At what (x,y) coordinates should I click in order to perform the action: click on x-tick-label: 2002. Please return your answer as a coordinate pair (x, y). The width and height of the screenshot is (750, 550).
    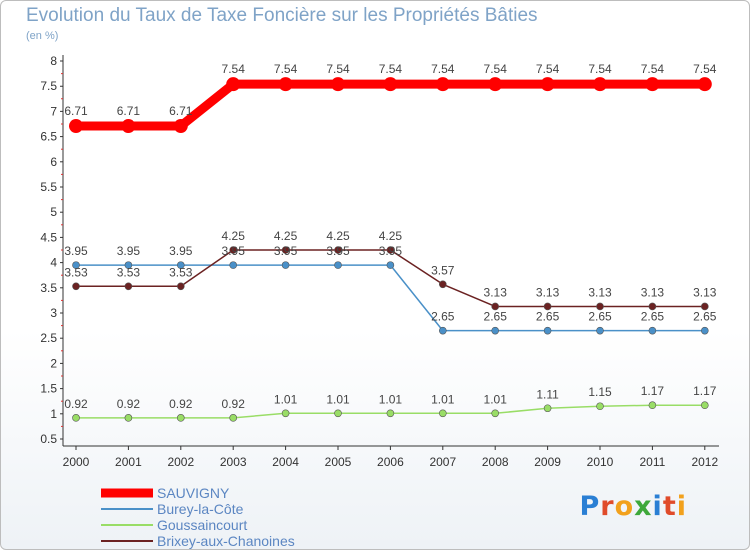
    Looking at the image, I should click on (180, 462).